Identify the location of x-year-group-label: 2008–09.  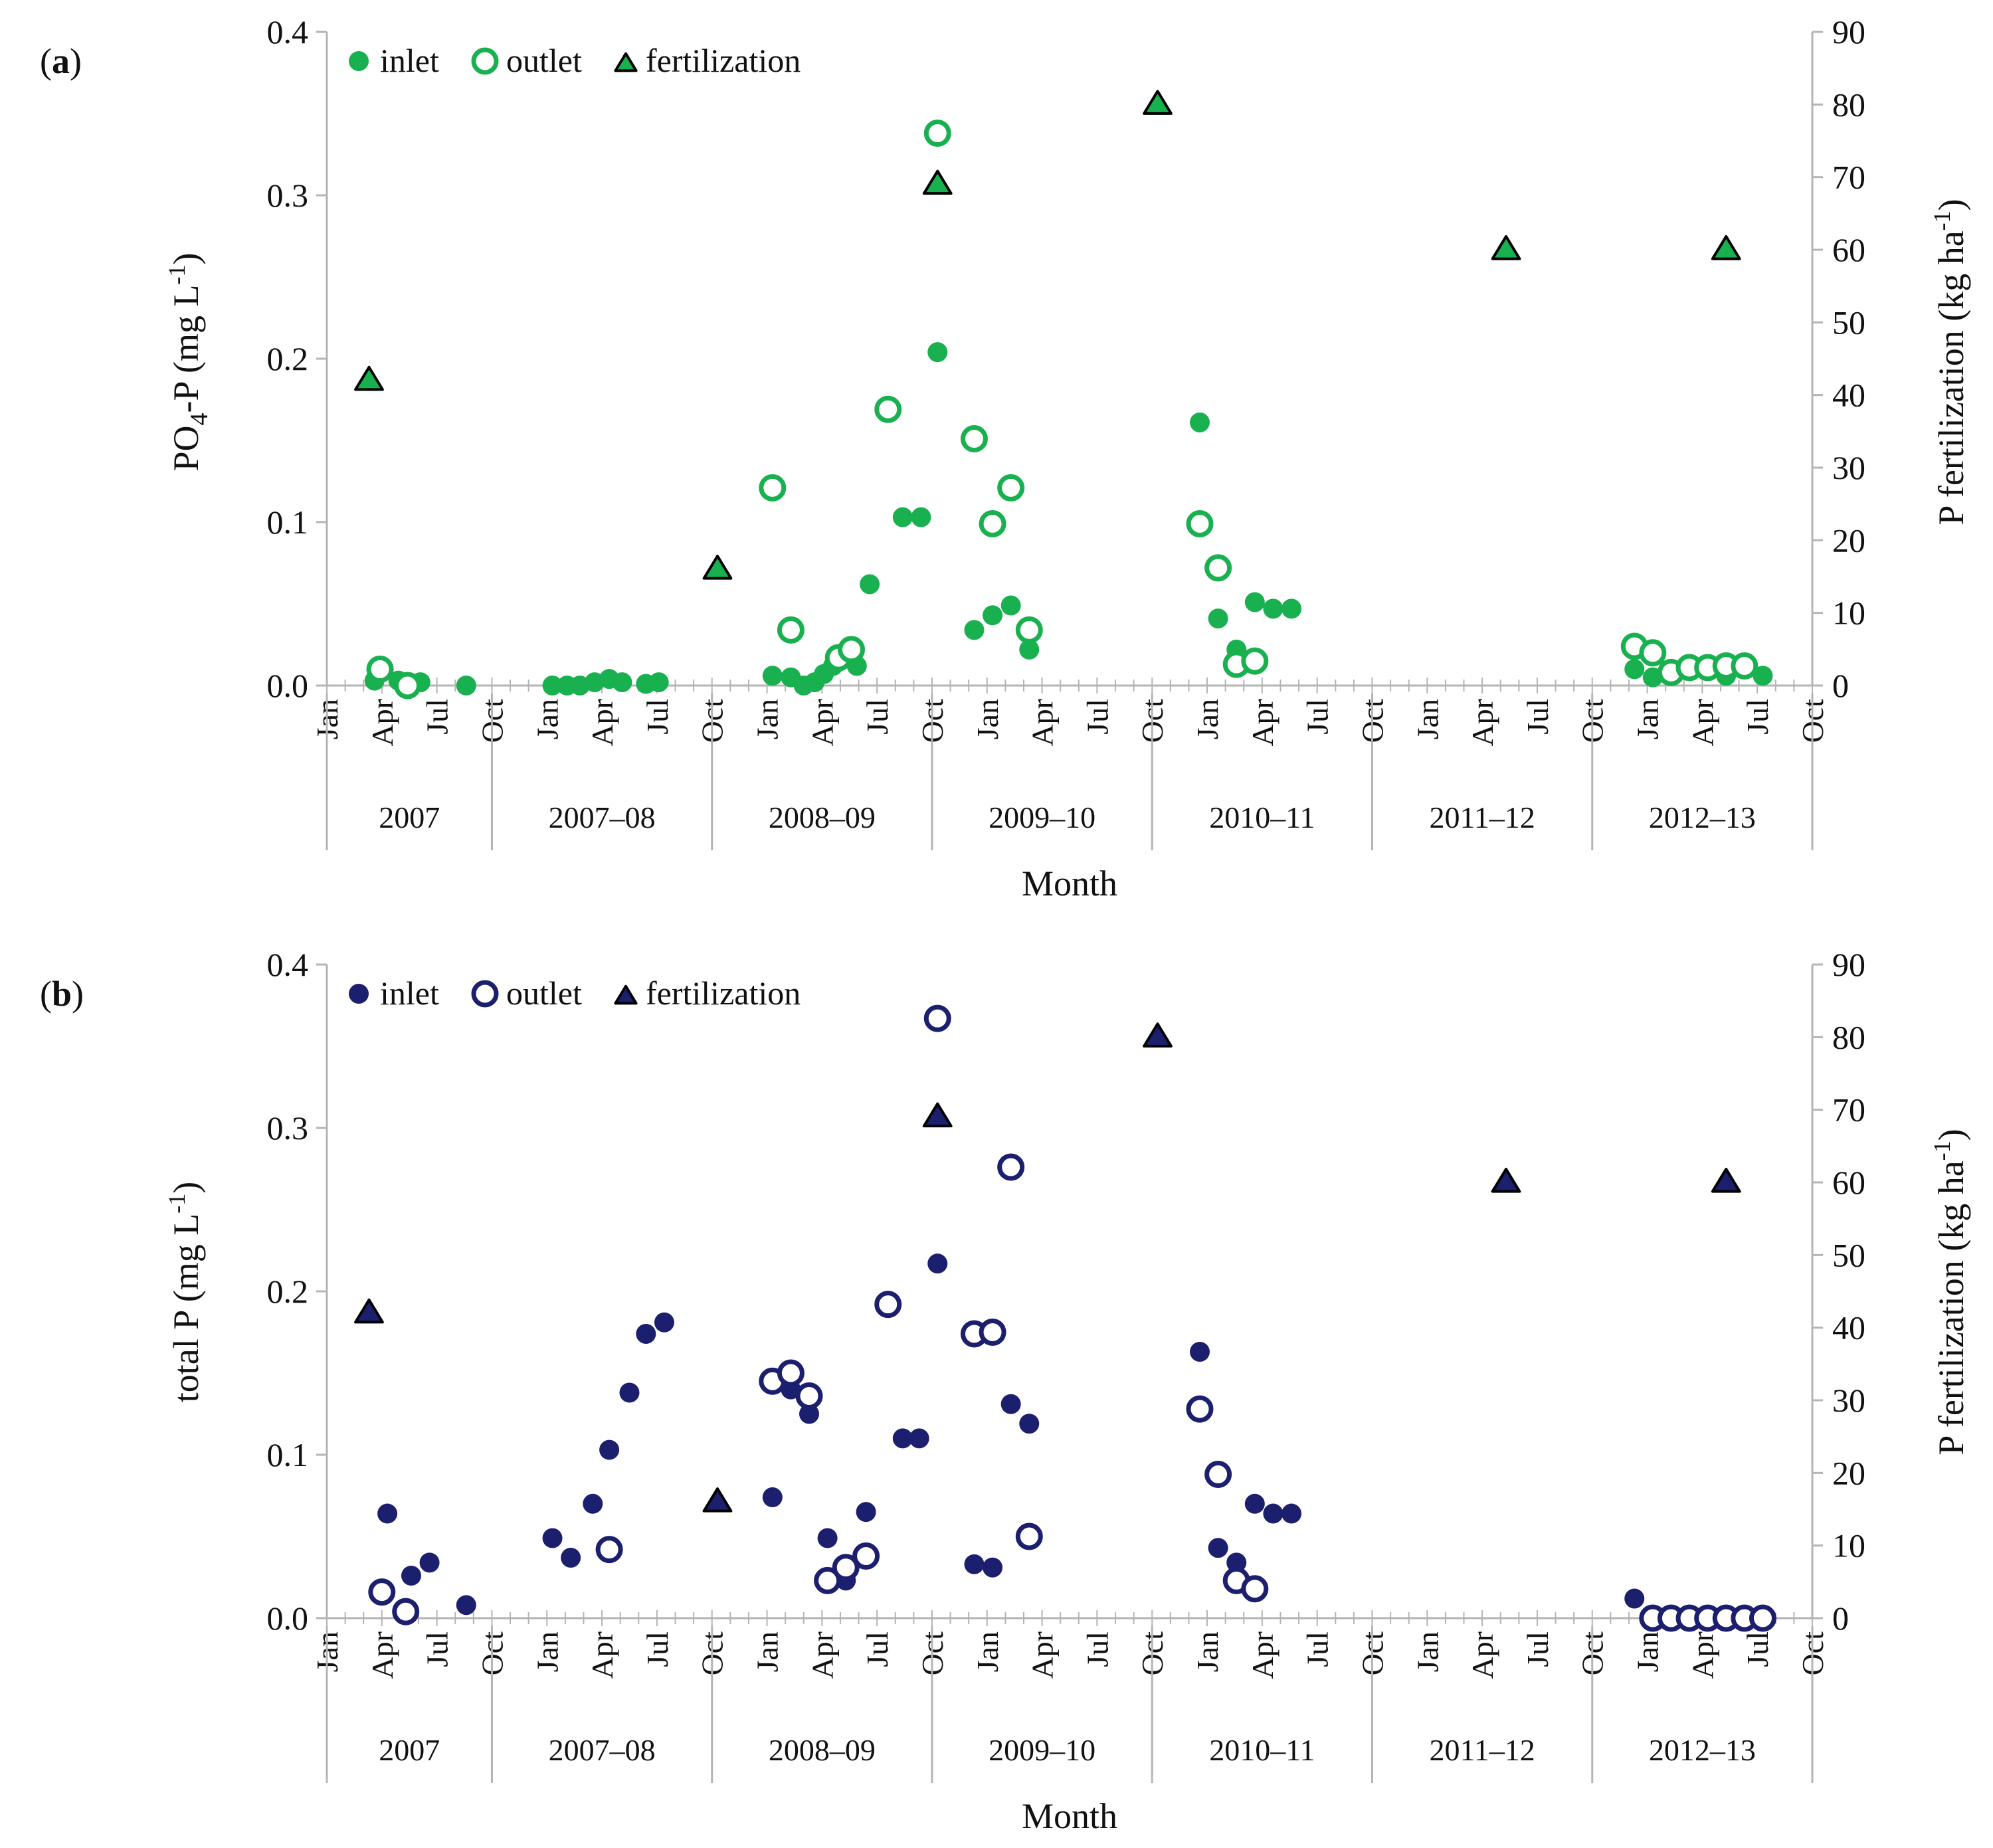
(822, 817).